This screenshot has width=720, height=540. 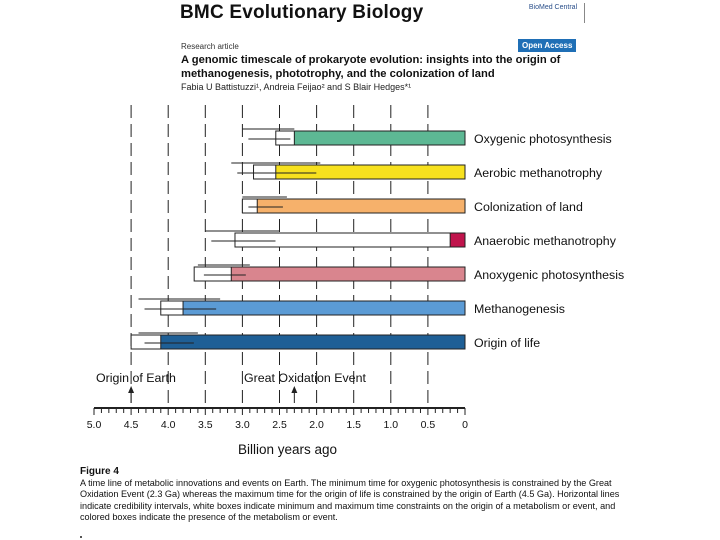 I want to click on x-tick-label: 3.5, so click(x=205, y=425).